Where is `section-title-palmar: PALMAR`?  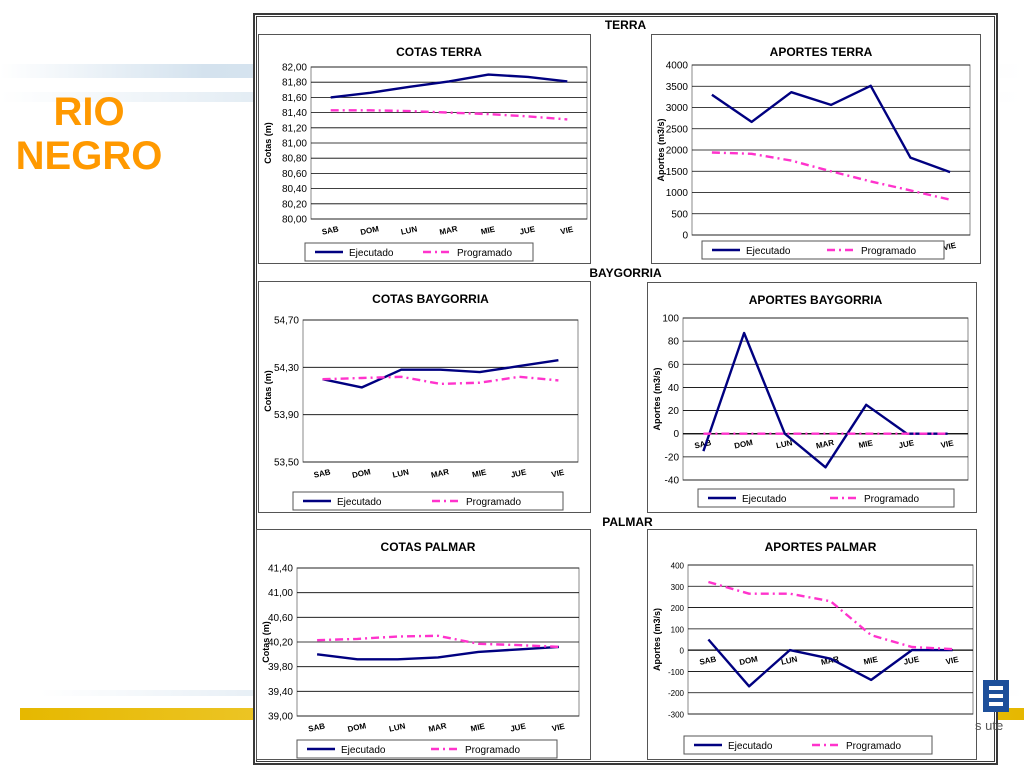
section-title-palmar: PALMAR is located at coordinates (627, 522).